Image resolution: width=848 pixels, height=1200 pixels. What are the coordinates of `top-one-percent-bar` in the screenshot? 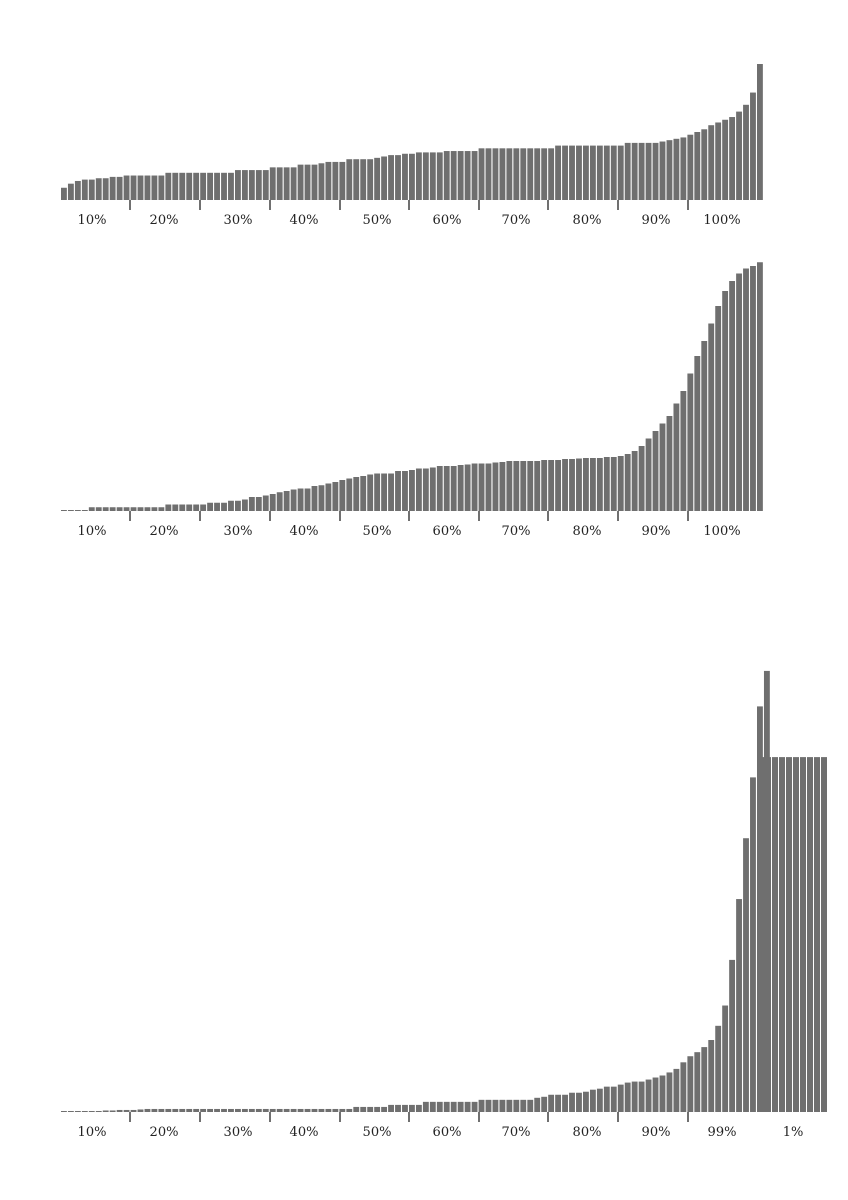 It's located at (792, 934).